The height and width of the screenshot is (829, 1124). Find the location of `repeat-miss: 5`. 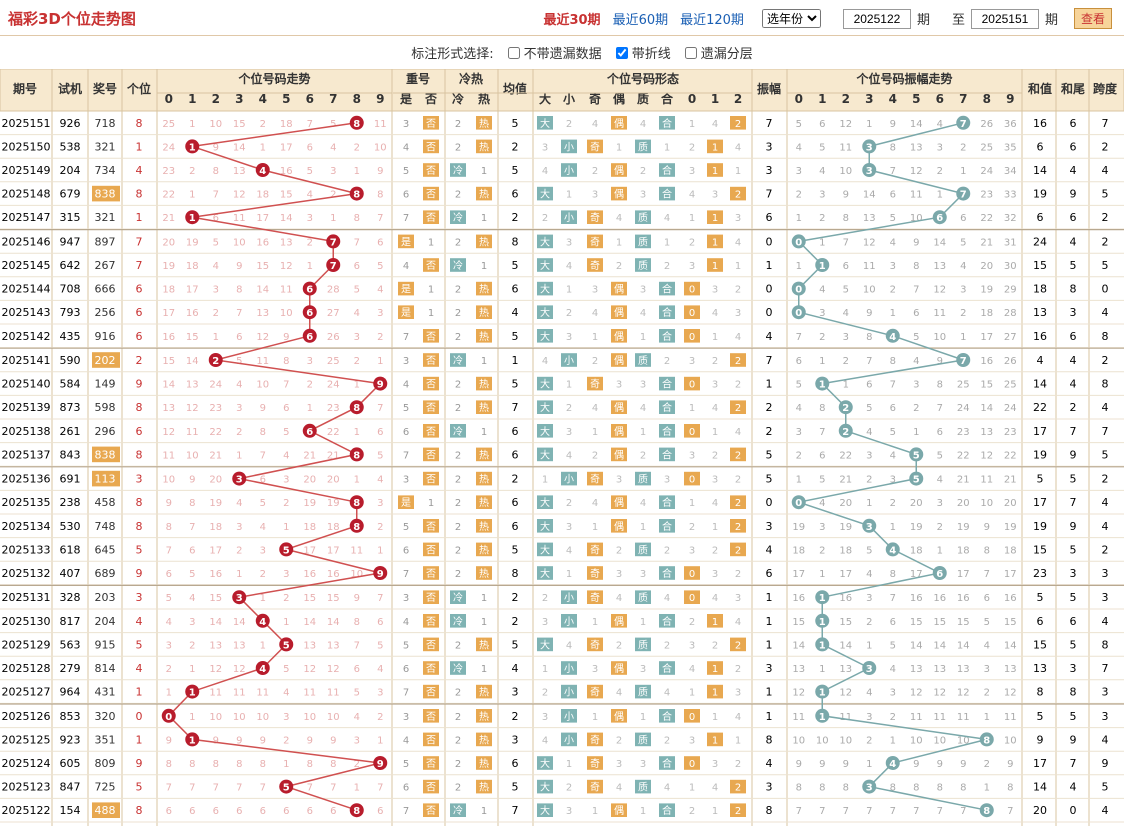

repeat-miss: 5 is located at coordinates (406, 645).